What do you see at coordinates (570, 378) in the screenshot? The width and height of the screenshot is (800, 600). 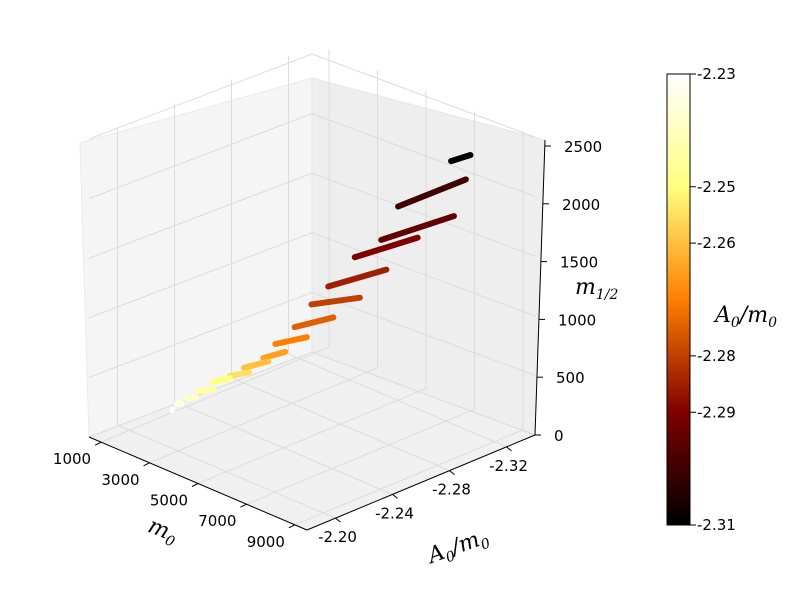 I see `z-tick-label: 500` at bounding box center [570, 378].